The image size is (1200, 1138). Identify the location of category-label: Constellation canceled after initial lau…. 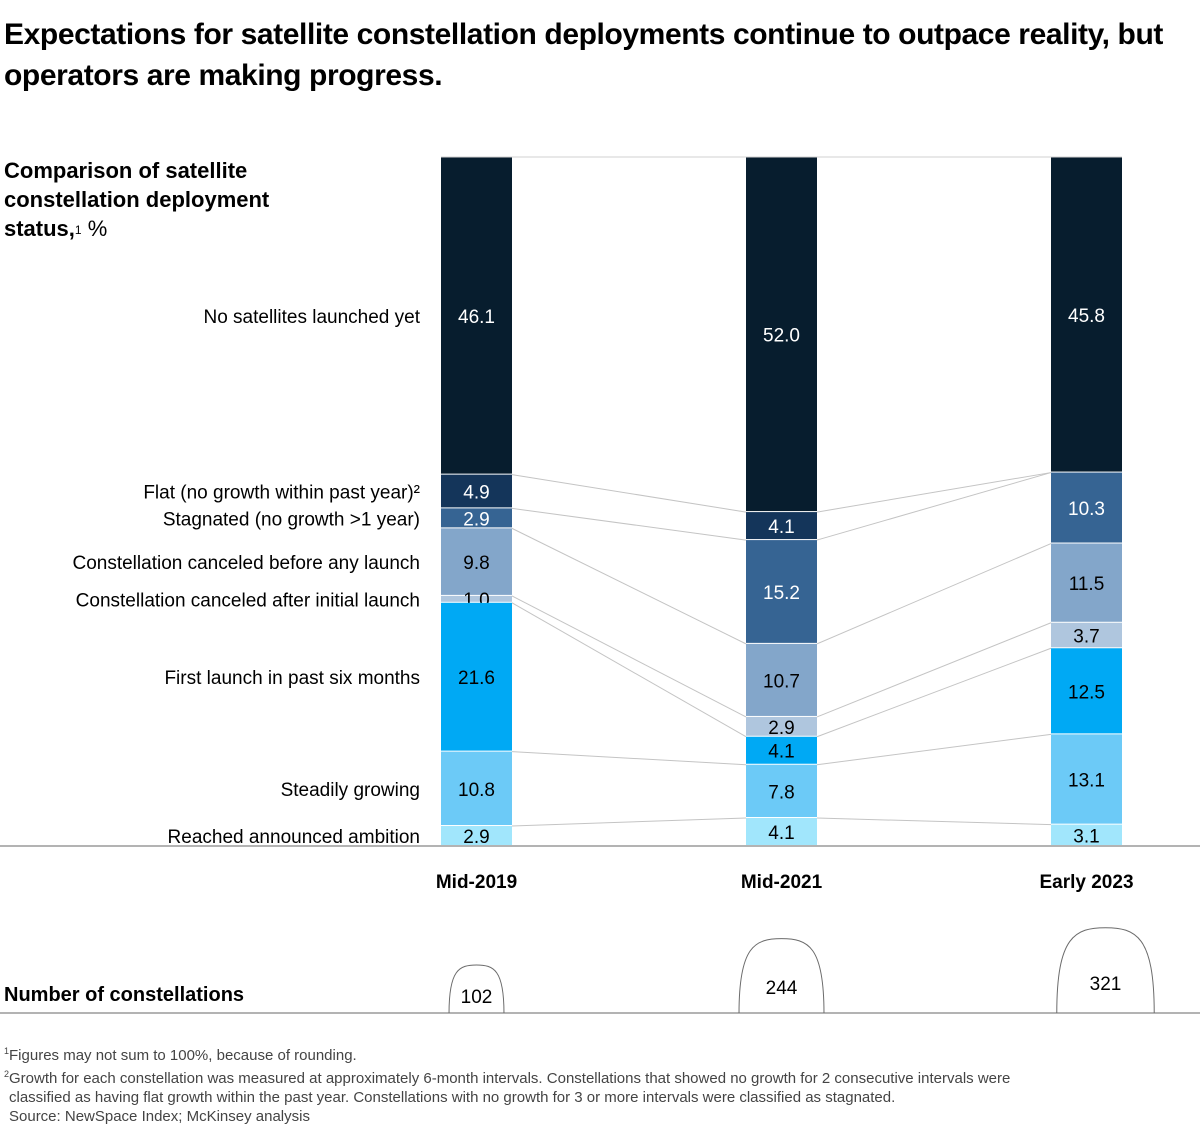
(248, 600).